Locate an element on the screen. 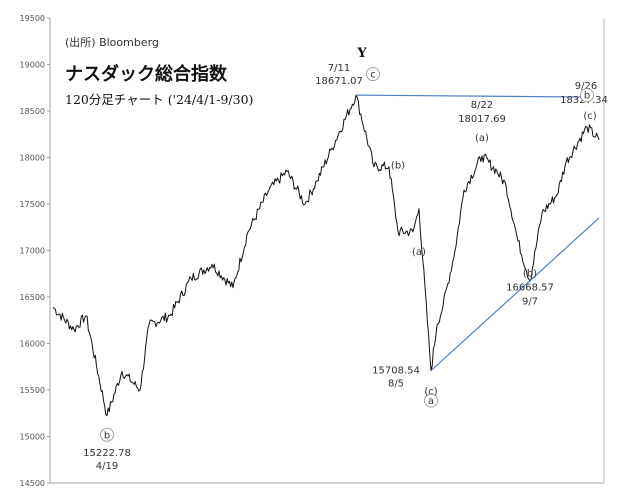  wave-sub-b-label: (b) is located at coordinates (530, 273).